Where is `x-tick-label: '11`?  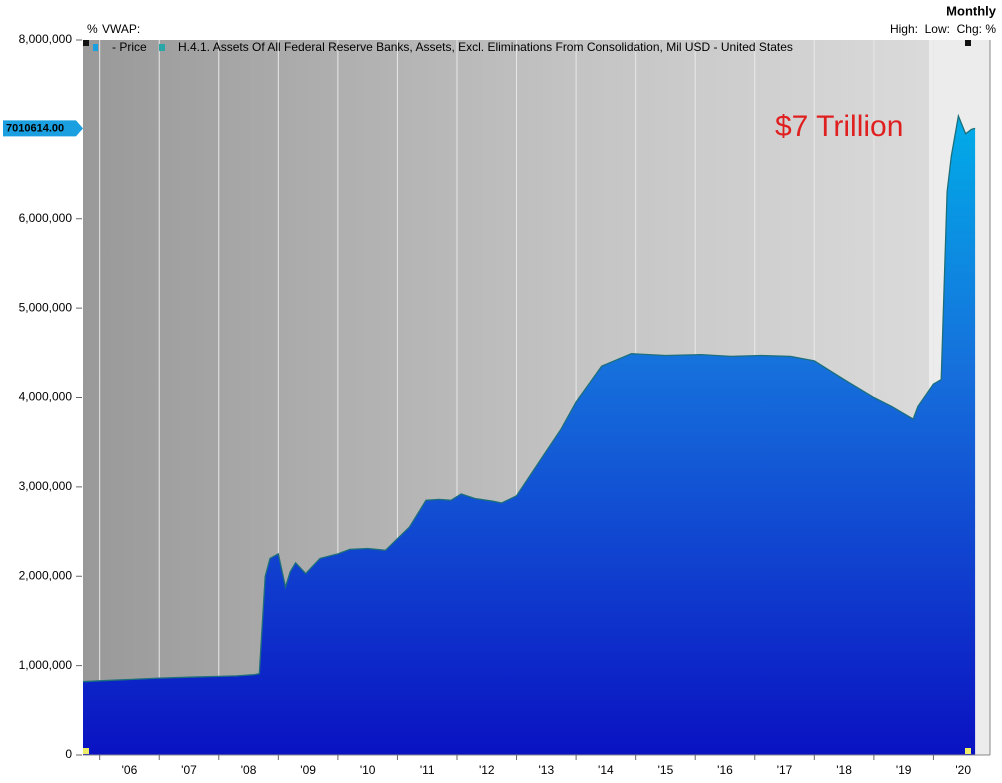 x-tick-label: '11 is located at coordinates (427, 770).